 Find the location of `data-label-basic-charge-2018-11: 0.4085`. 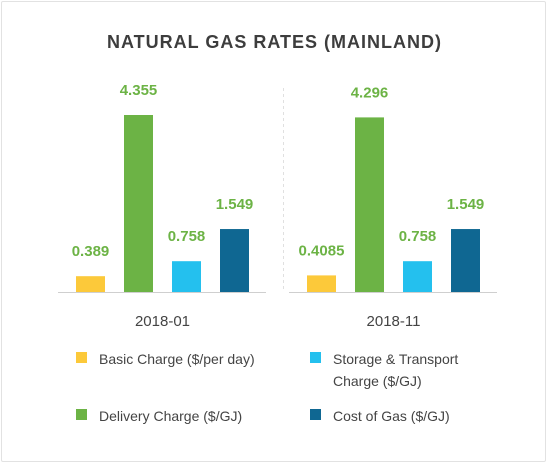

data-label-basic-charge-2018-11: 0.4085 is located at coordinates (322, 250).